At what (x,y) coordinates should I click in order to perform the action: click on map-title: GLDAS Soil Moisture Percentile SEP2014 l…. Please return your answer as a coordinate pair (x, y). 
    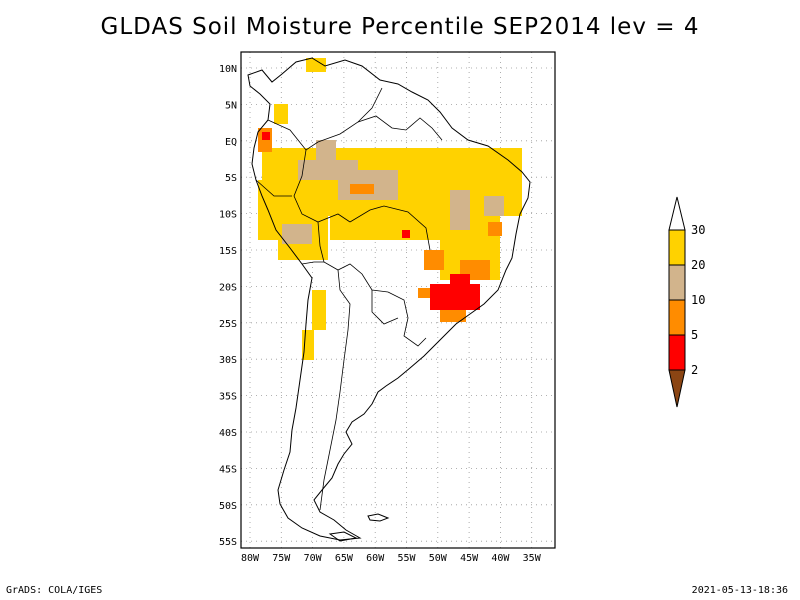
    Looking at the image, I should click on (400, 27).